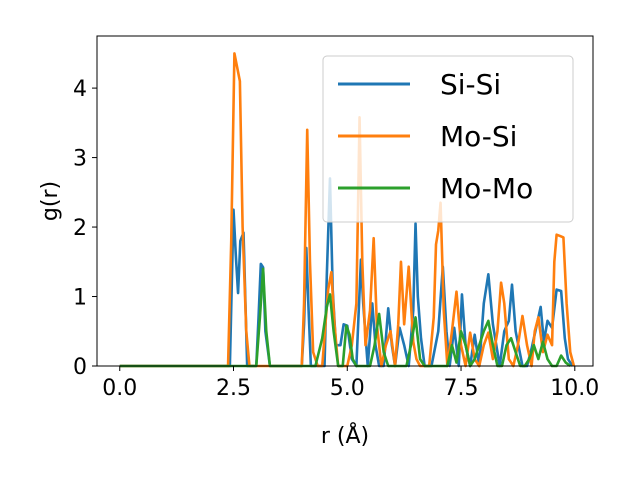 The height and width of the screenshot is (480, 640). I want to click on y-axis: 0 1 2 3 4, so click(85, 228).